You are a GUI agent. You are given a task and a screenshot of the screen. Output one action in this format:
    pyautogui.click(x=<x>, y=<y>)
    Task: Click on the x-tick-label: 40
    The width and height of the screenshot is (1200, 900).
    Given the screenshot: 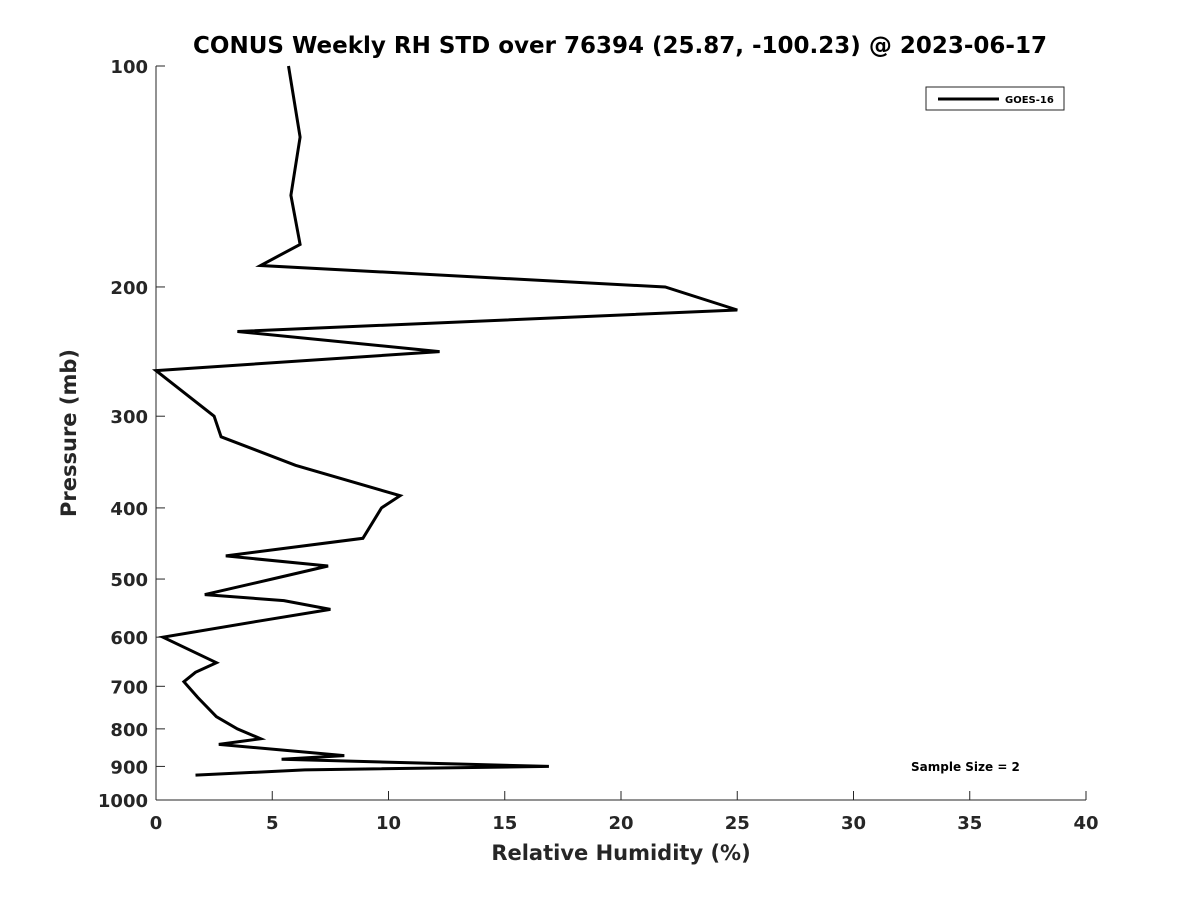 What is the action you would take?
    pyautogui.click(x=1085, y=823)
    